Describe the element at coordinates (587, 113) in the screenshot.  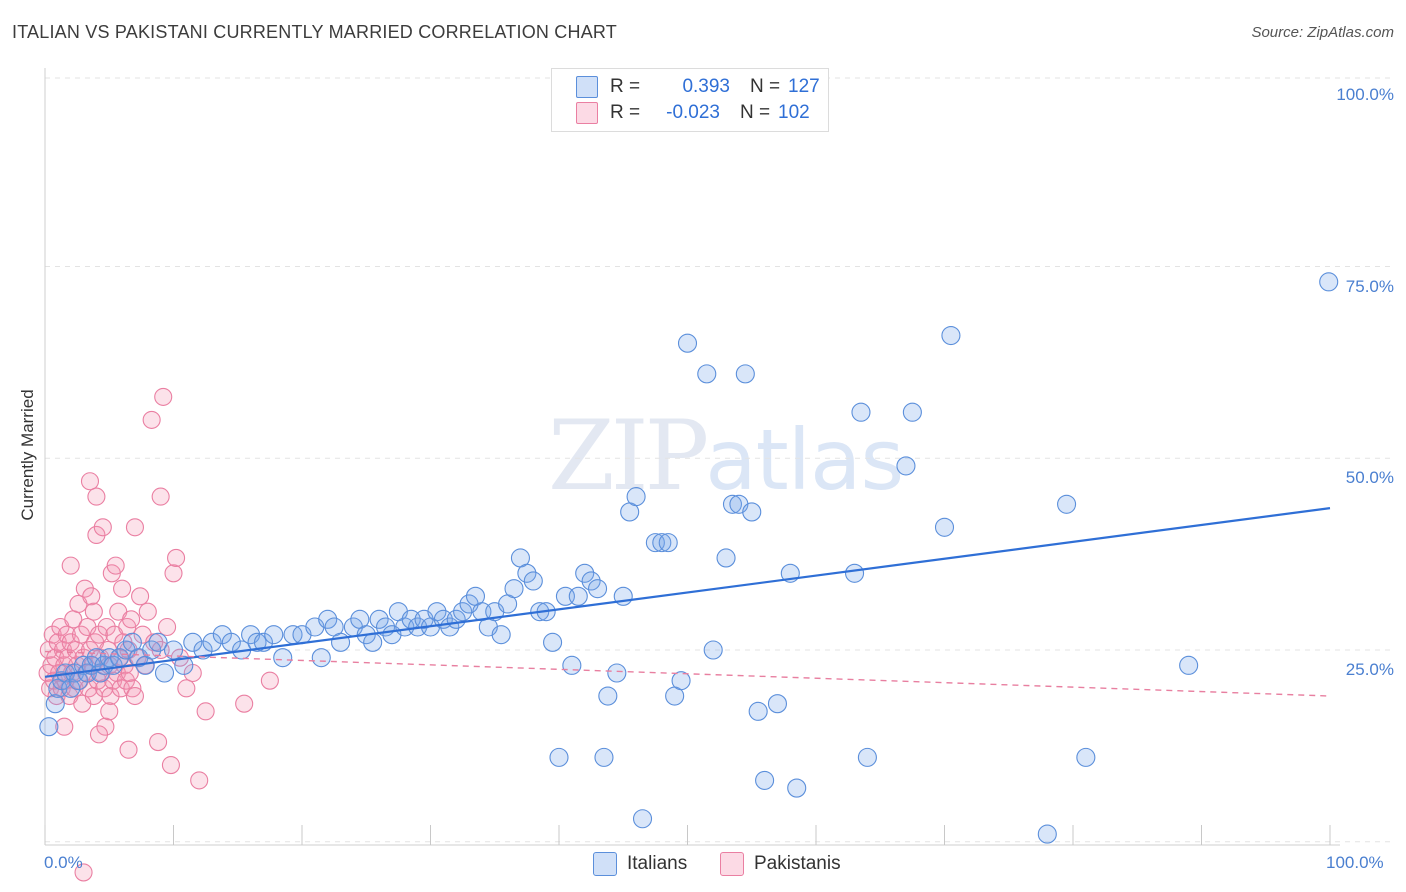
I see `pakistanis-swatch` at that location.